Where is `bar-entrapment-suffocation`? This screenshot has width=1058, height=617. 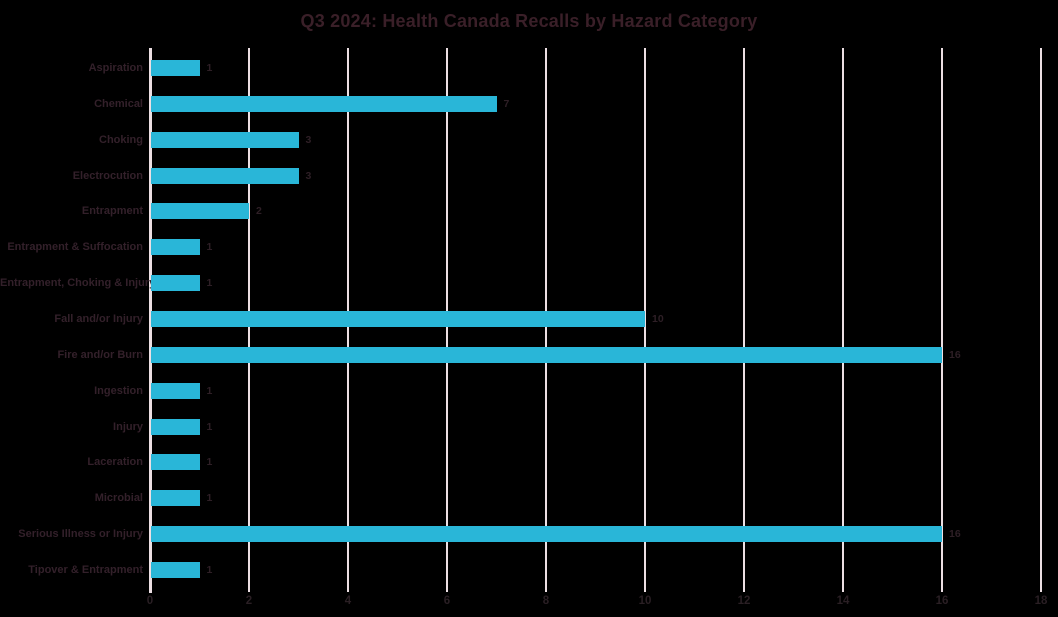 bar-entrapment-suffocation is located at coordinates (175, 247).